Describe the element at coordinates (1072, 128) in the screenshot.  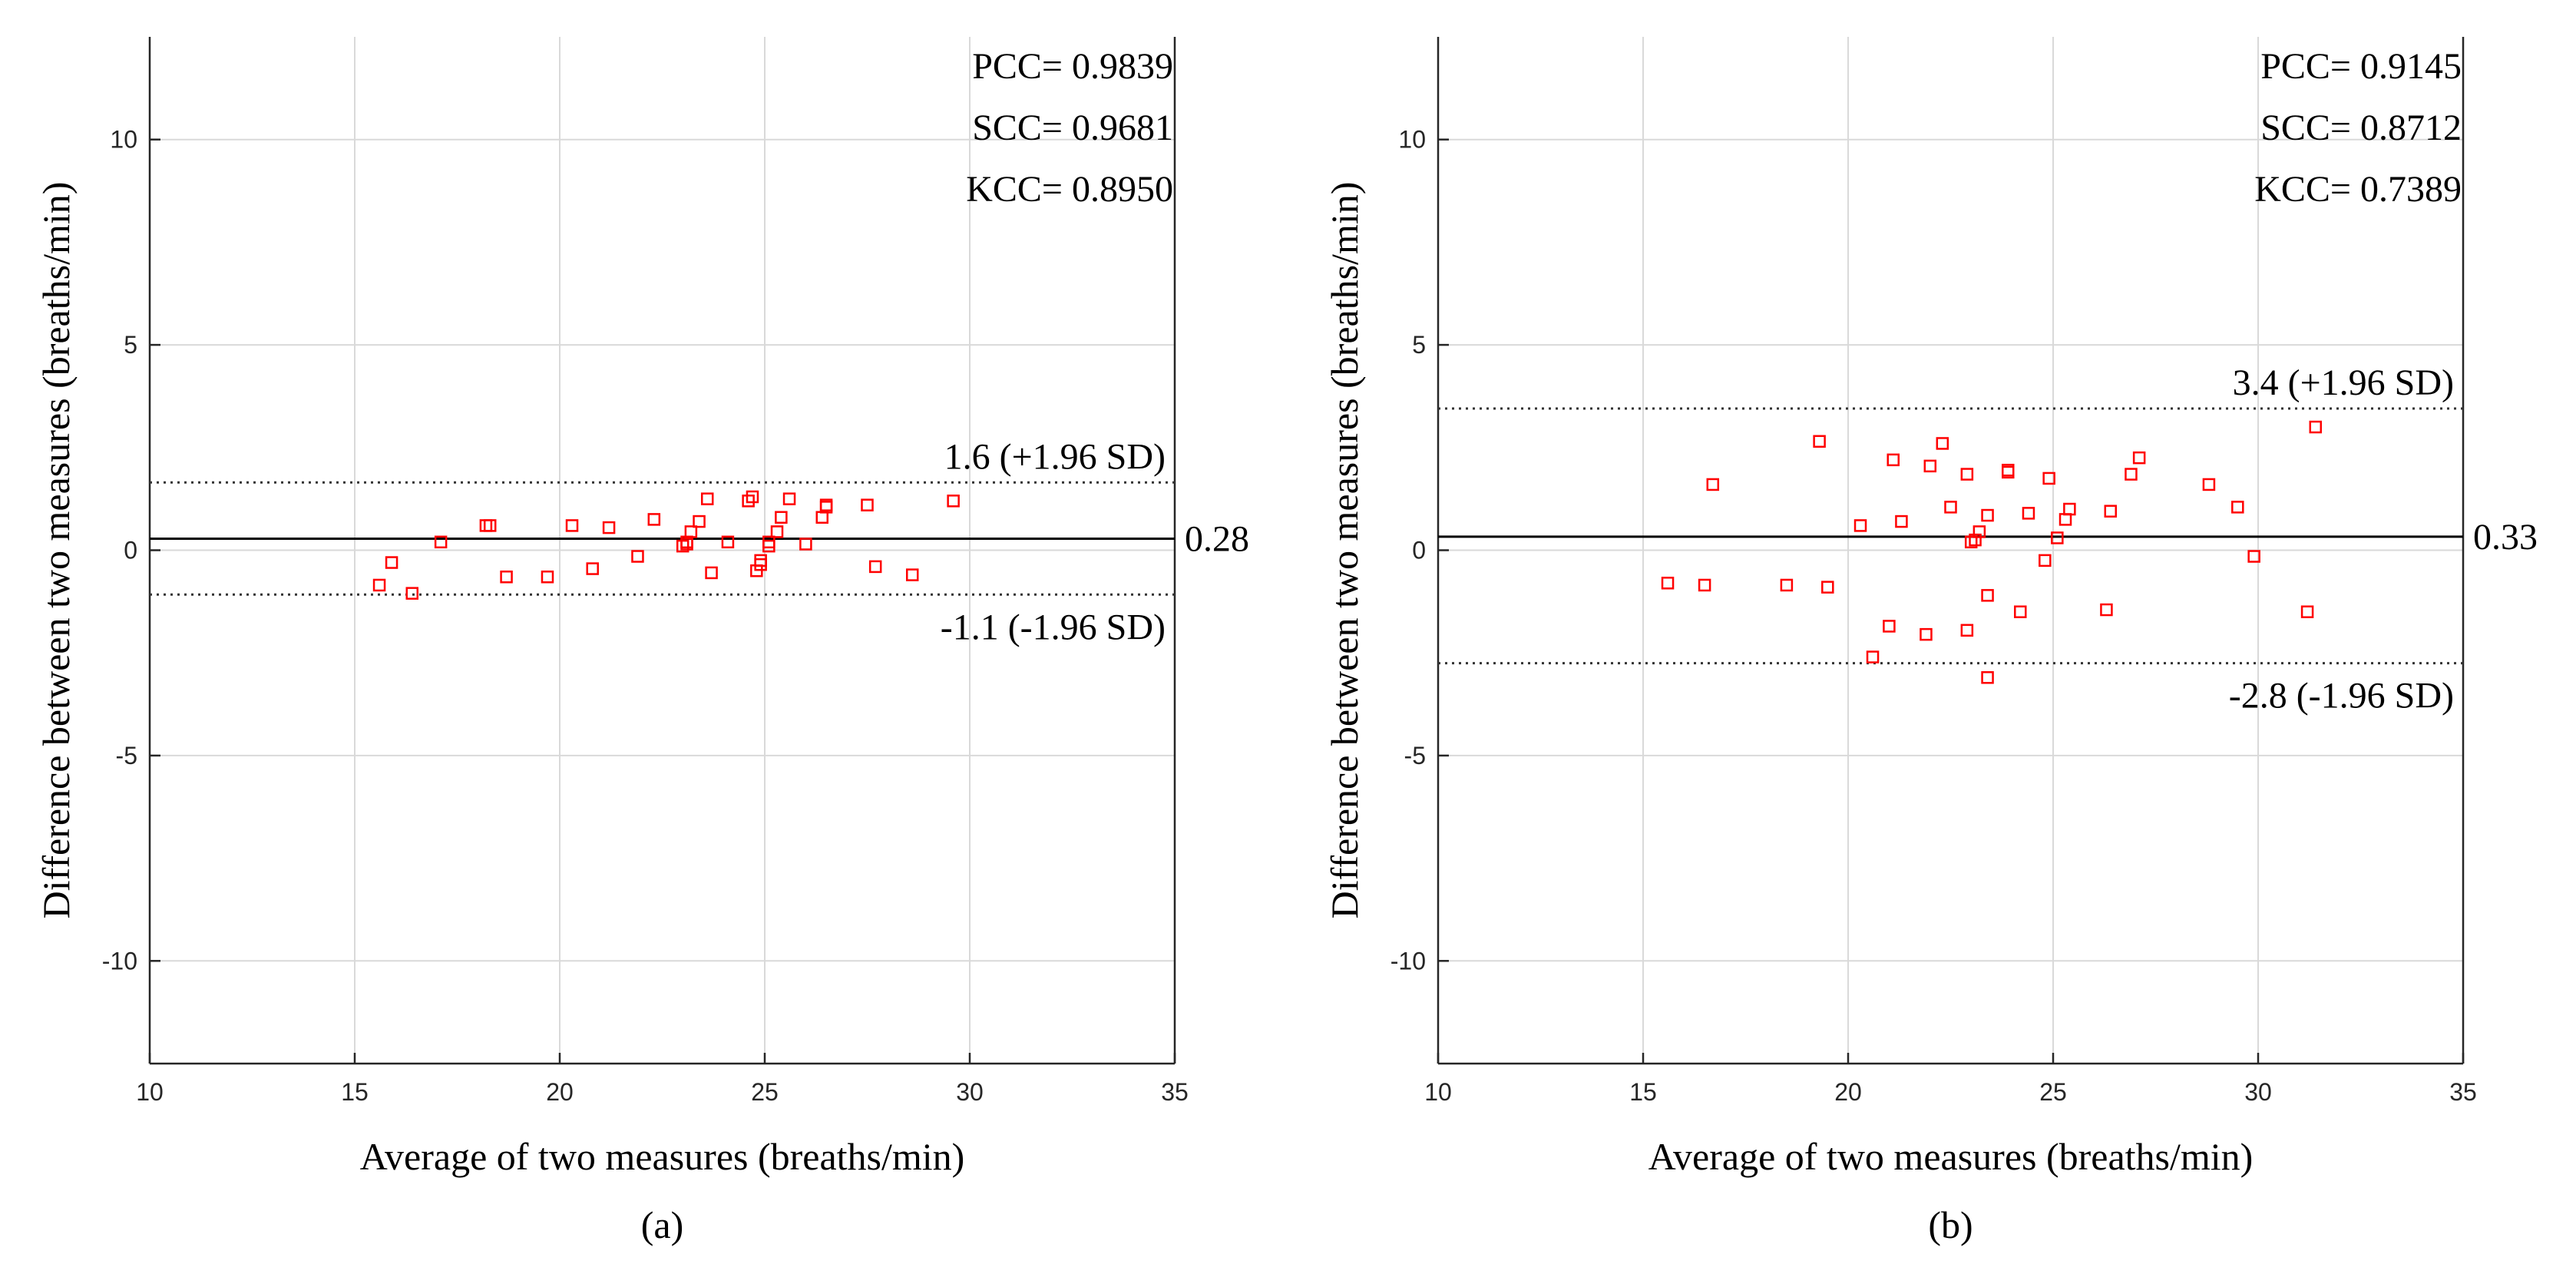
I see `panel-a-stat-scc: SCC= 0.9681` at that location.